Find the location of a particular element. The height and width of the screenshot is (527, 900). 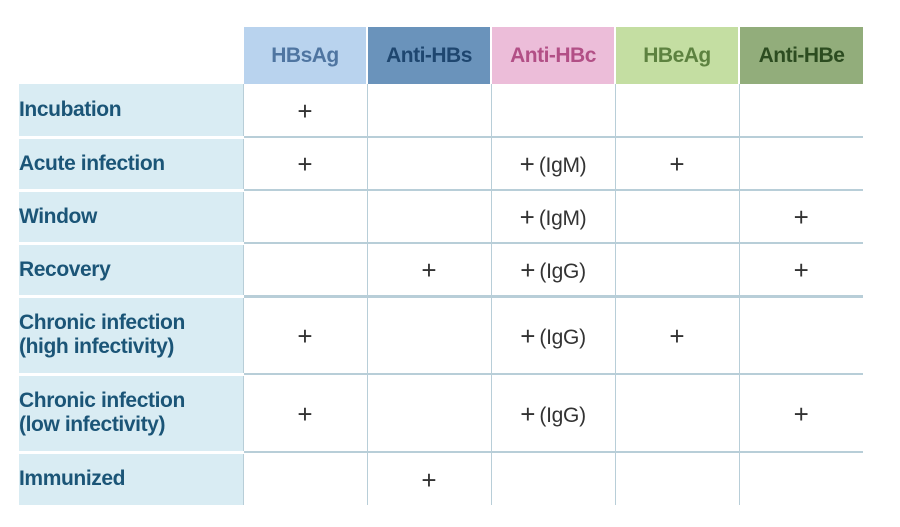

cell-immunized-anti-hbe is located at coordinates (800, 478).